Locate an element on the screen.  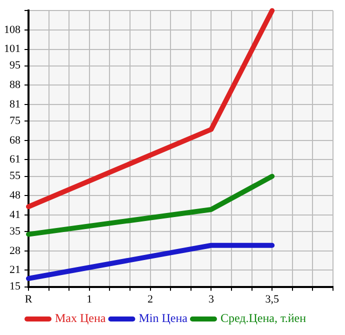
y-tick-label: 88 is located at coordinates (15, 85).